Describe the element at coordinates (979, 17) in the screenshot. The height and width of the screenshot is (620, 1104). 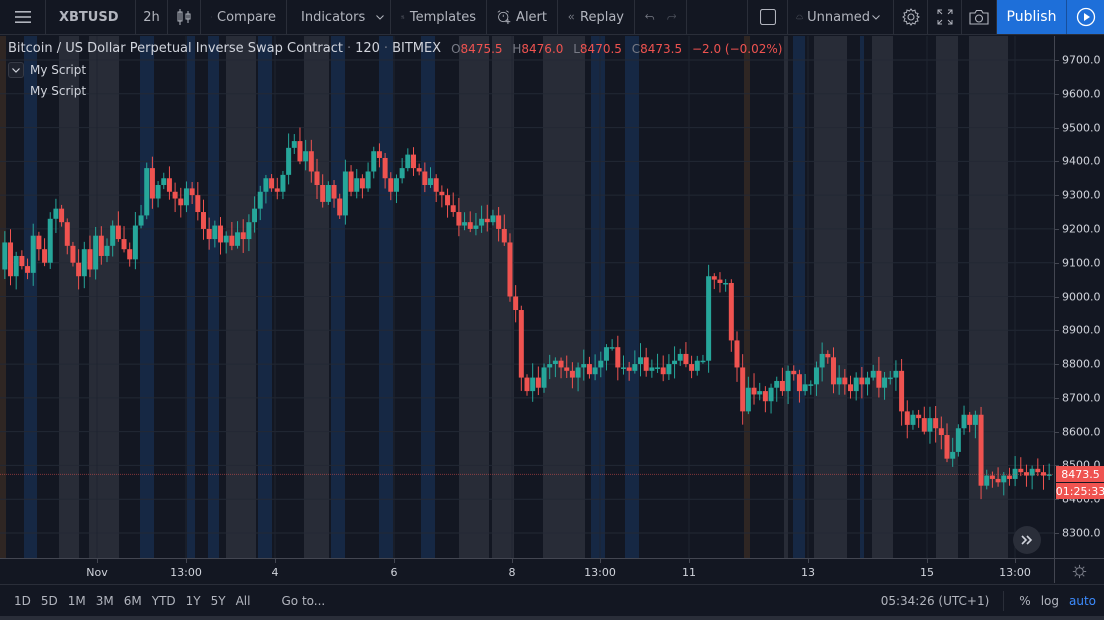
I see `snapshot-button` at that location.